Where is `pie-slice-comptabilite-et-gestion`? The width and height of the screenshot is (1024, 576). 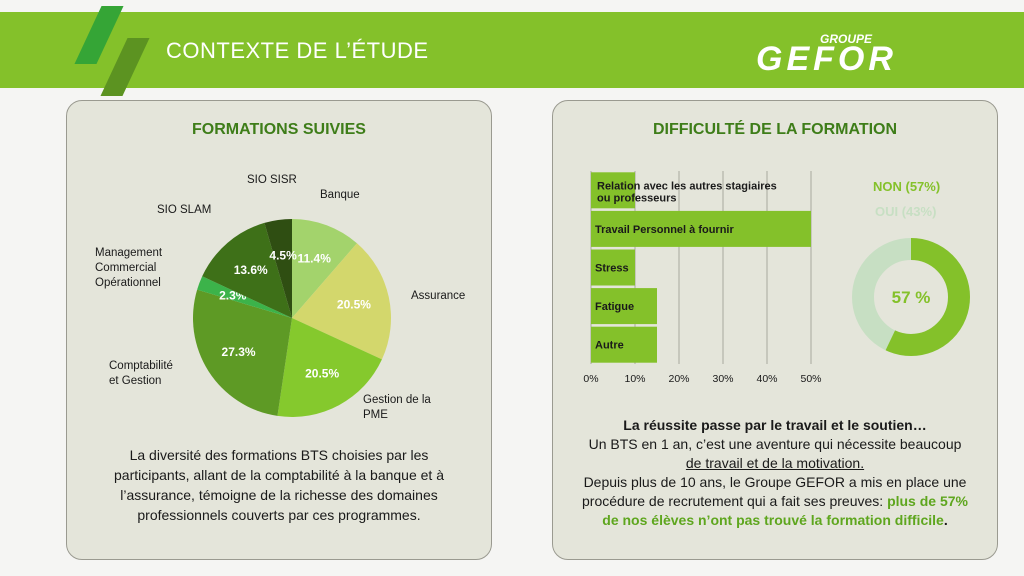 pie-slice-comptabilite-et-gestion is located at coordinates (242, 352).